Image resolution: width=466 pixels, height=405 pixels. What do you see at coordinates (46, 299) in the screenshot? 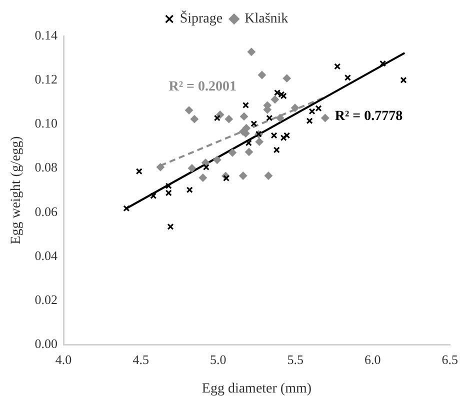
I see `y-tick-label: 0.02` at bounding box center [46, 299].